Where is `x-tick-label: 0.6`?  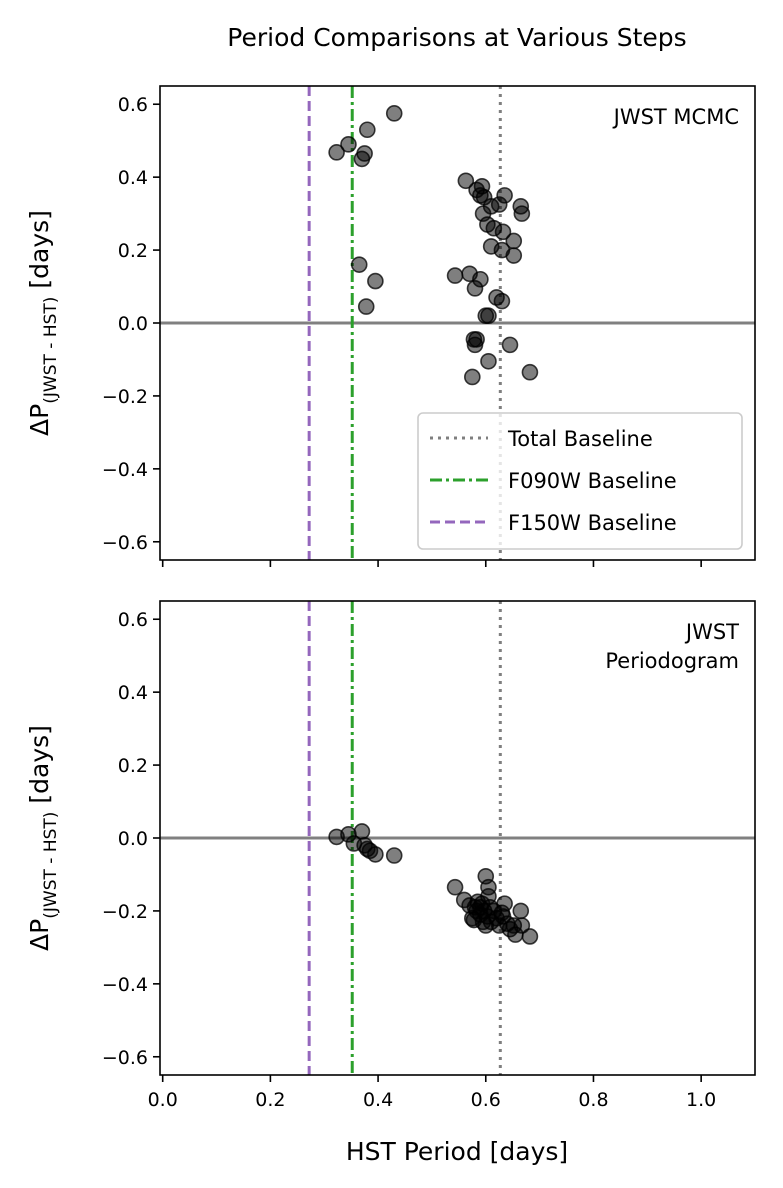
x-tick-label: 0.6 is located at coordinates (486, 1100).